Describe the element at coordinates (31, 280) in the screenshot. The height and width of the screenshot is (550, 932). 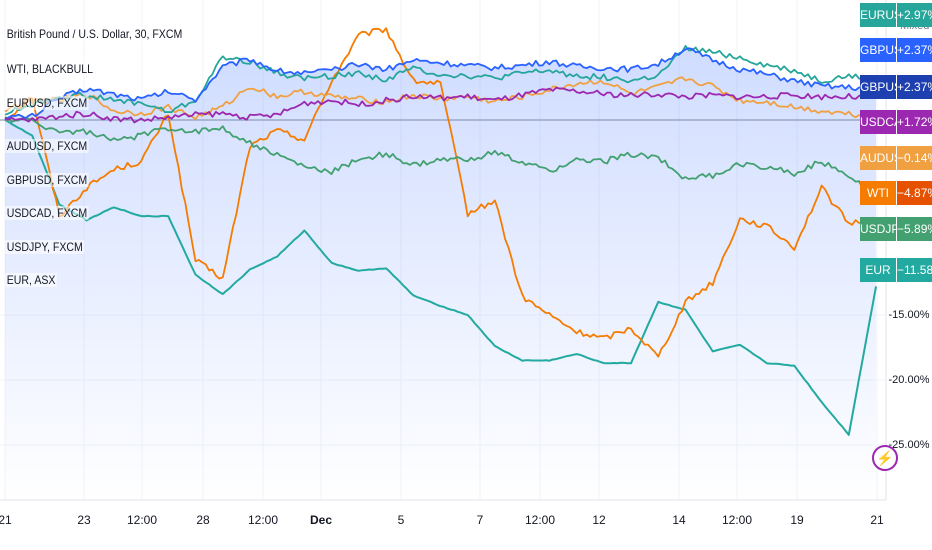
I see `legend-entry-eur: EUR, ASX` at that location.